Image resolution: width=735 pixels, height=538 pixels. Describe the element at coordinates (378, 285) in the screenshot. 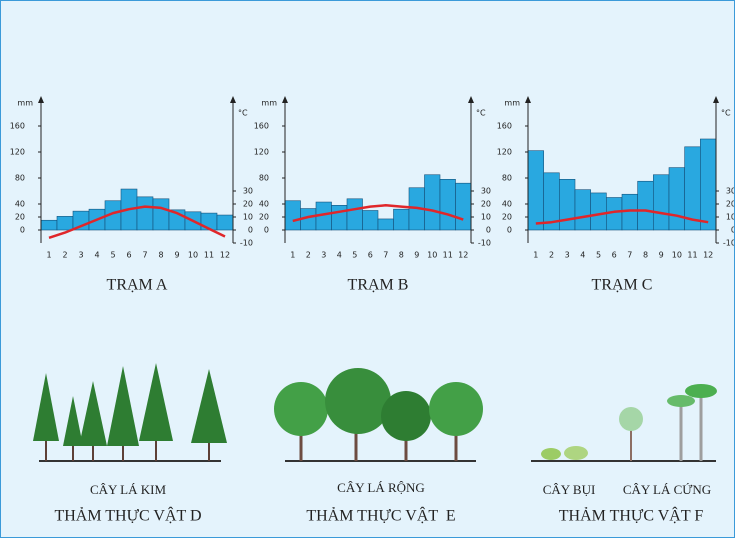

I see `chart-title: TRẠM B` at that location.